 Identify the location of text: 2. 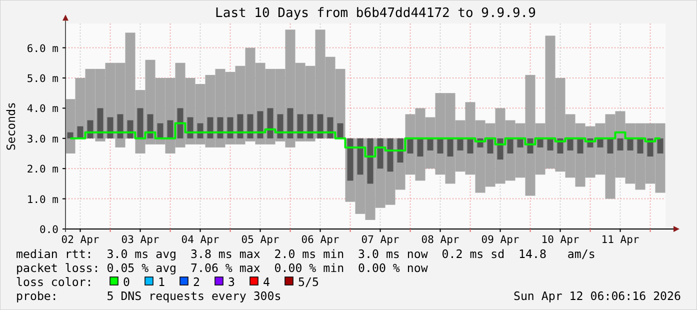
(196, 282).